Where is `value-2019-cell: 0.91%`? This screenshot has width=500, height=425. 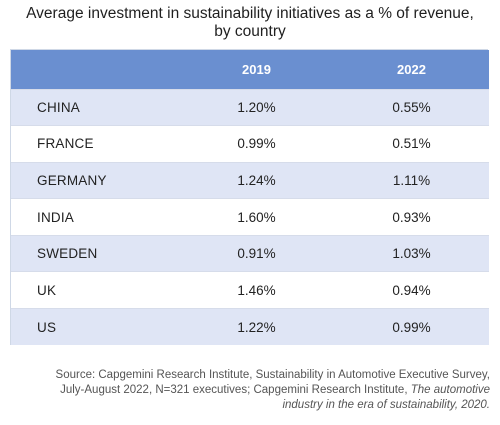
value-2019-cell: 0.91% is located at coordinates (256, 253).